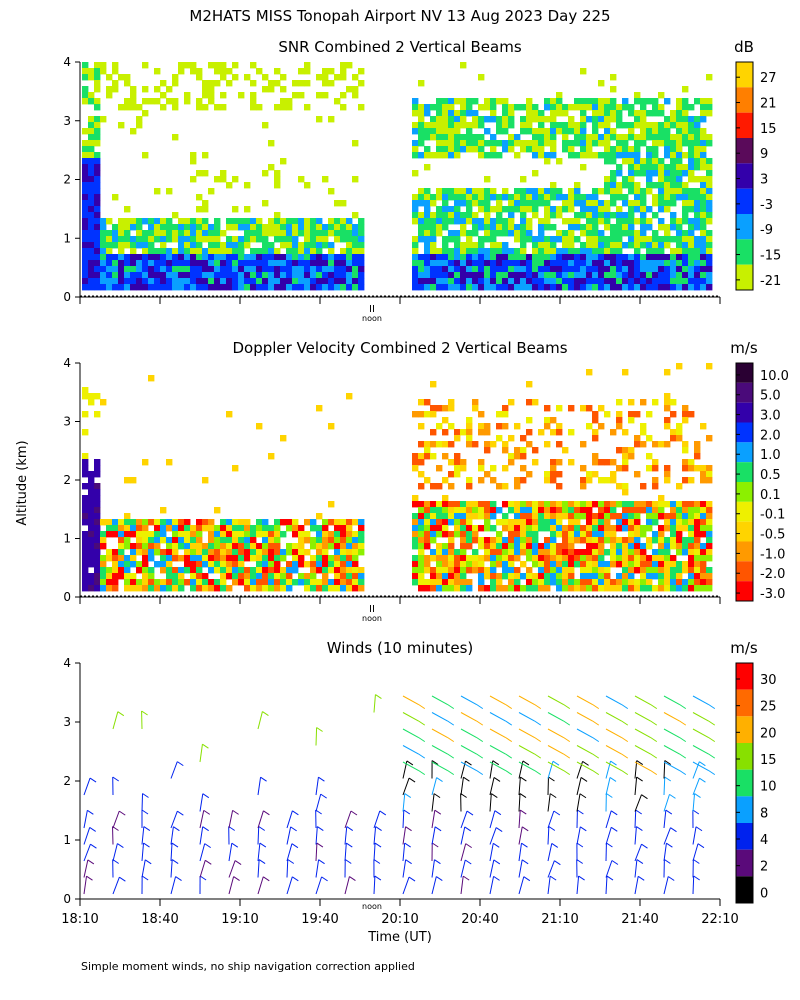  What do you see at coordinates (559, 919) in the screenshot?
I see `x-tick-label: 21:10` at bounding box center [559, 919].